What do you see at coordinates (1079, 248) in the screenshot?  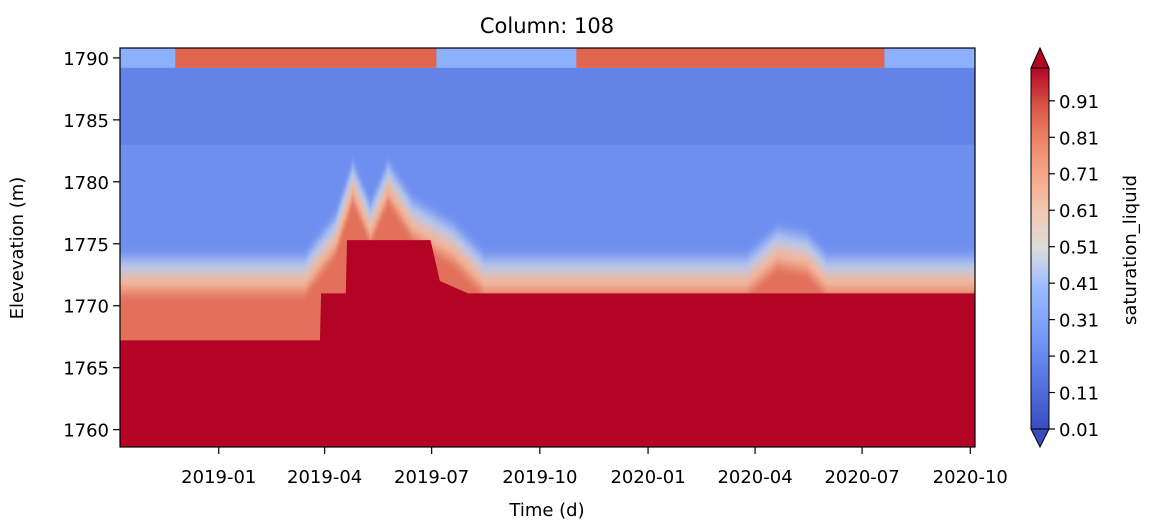 I see `colorbar-tick-label: 0.51` at bounding box center [1079, 248].